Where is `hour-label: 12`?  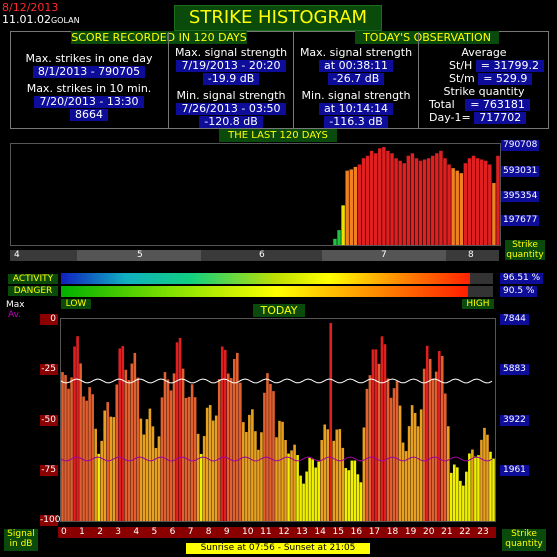
hour-label: 12 is located at coordinates (284, 532).